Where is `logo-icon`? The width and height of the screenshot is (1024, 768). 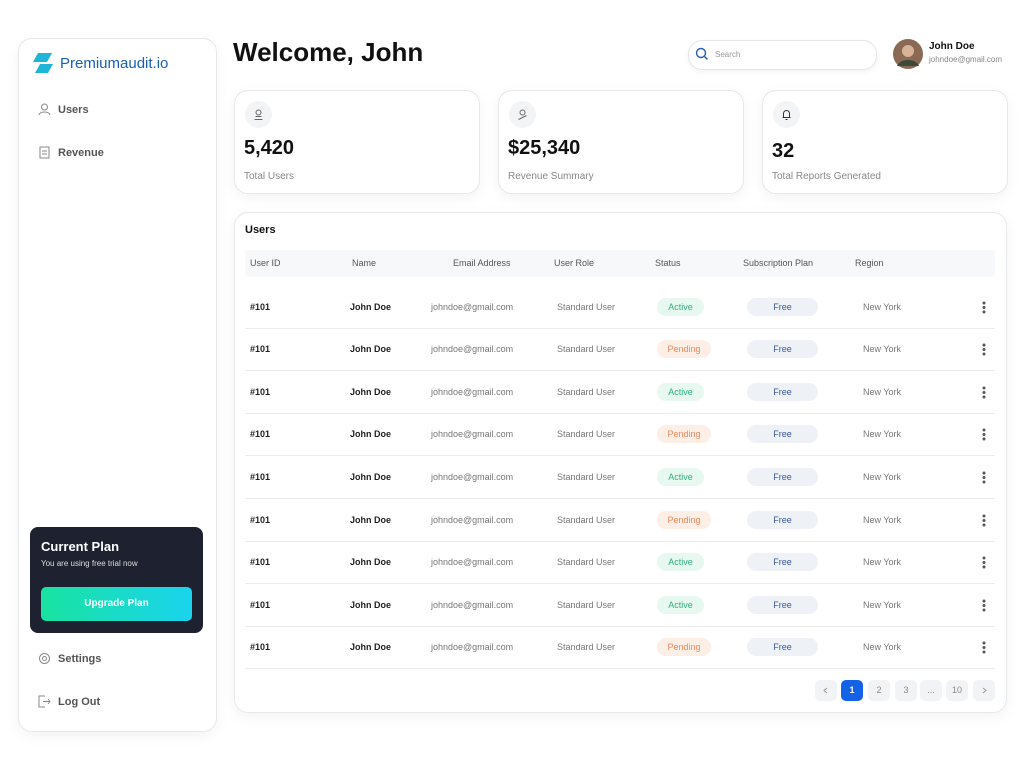
logo-icon is located at coordinates (43, 63).